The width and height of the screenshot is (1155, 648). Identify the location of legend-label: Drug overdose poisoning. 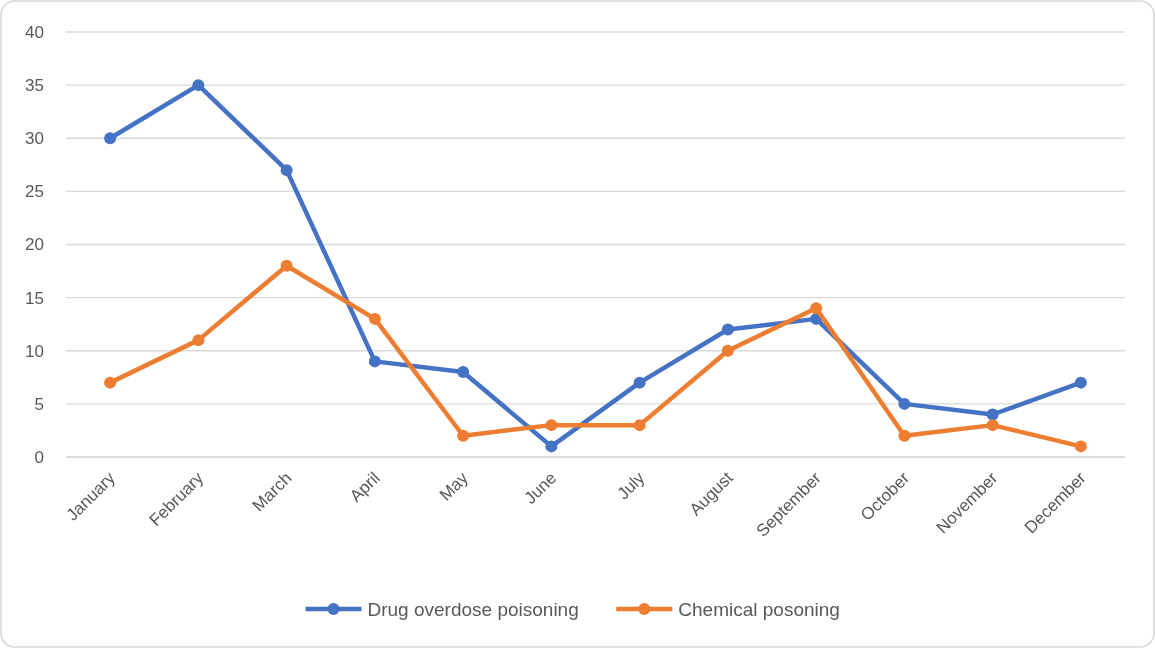
(473, 609).